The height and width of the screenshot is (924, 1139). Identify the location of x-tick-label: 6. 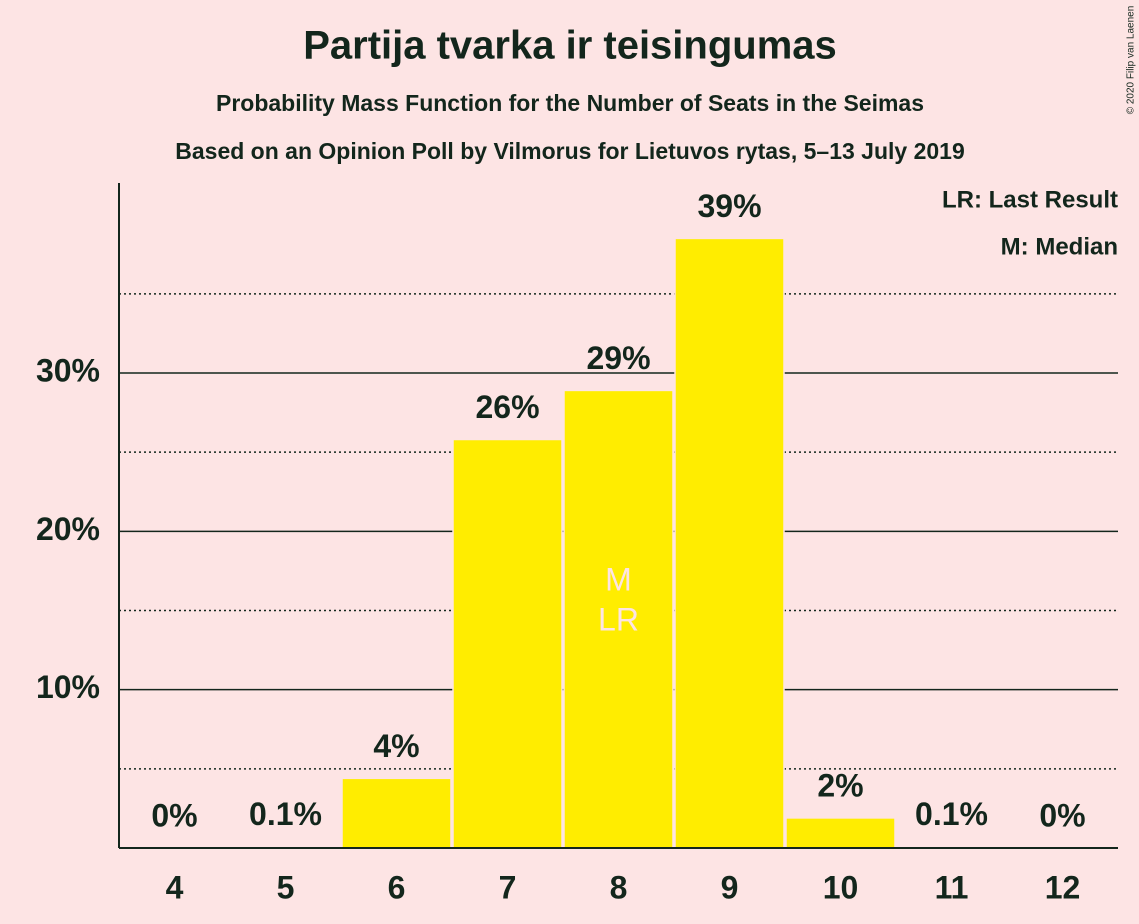
(397, 887).